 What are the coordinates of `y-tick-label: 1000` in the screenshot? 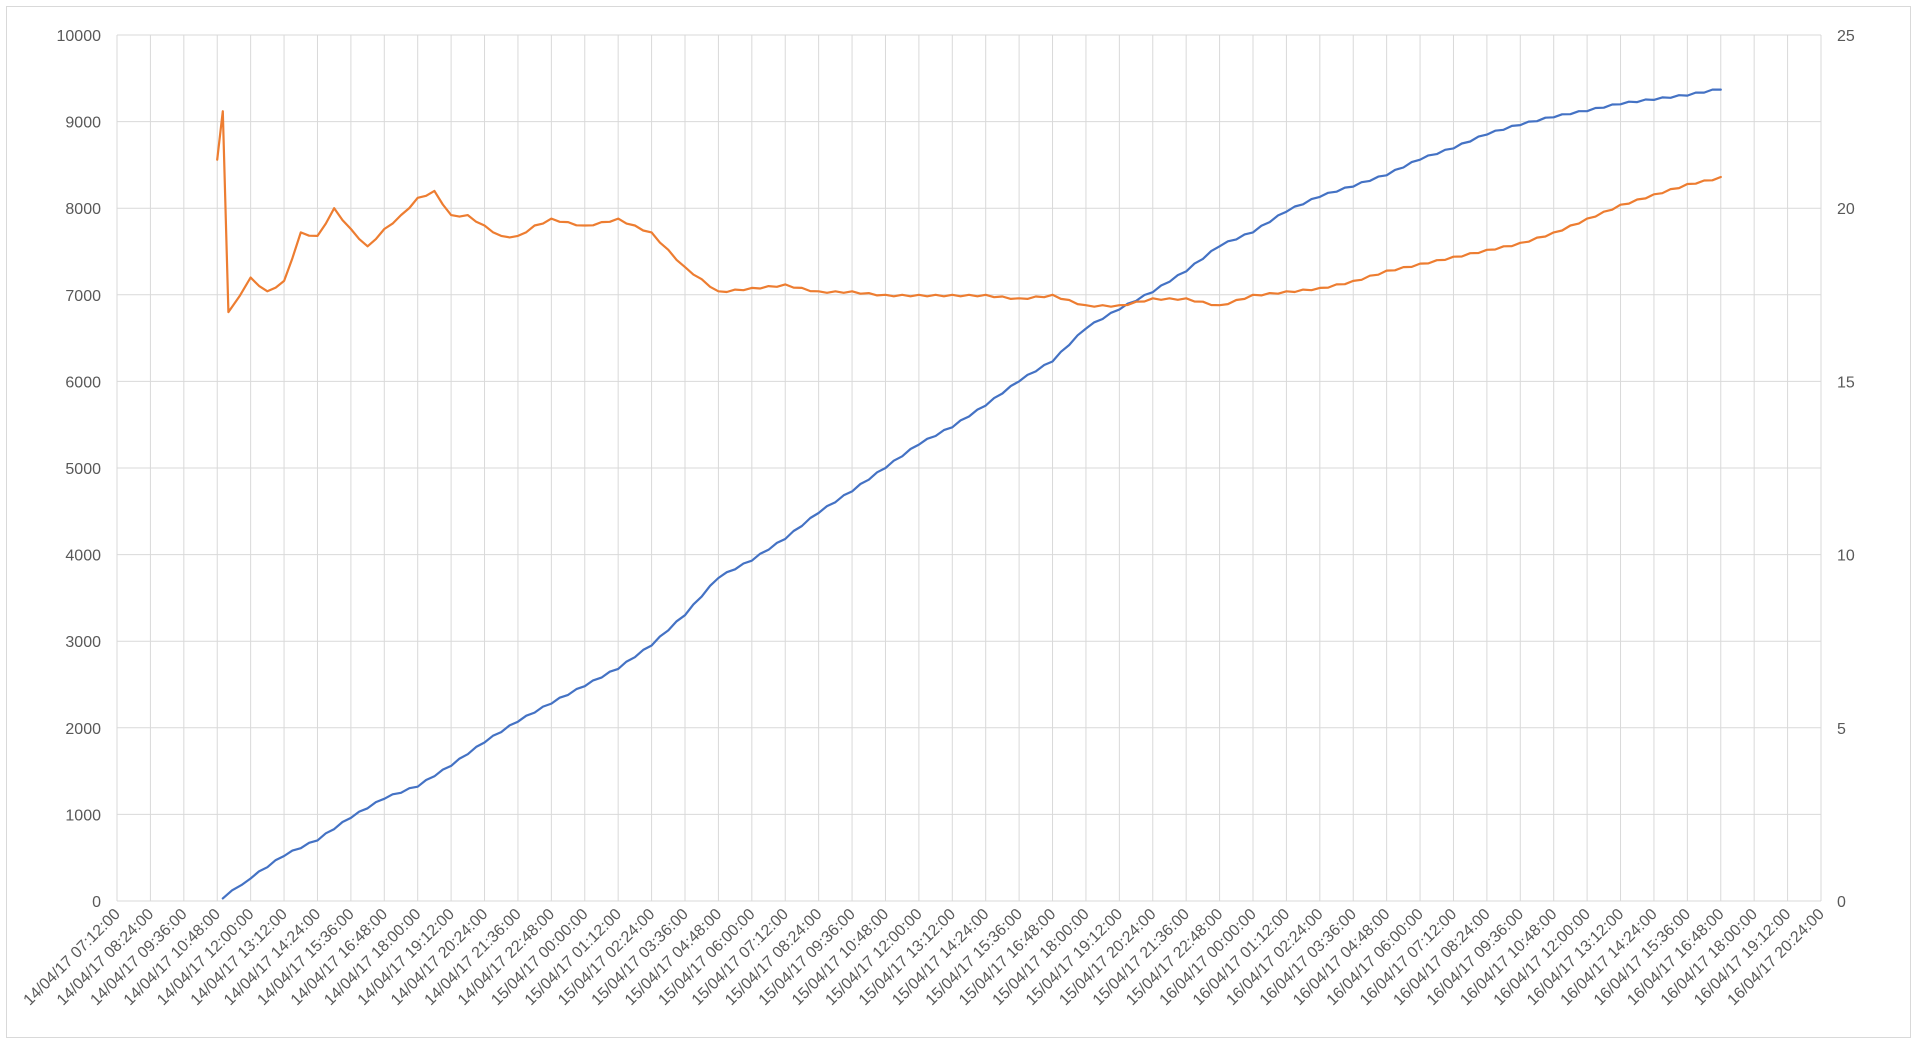 It's located at (83, 815).